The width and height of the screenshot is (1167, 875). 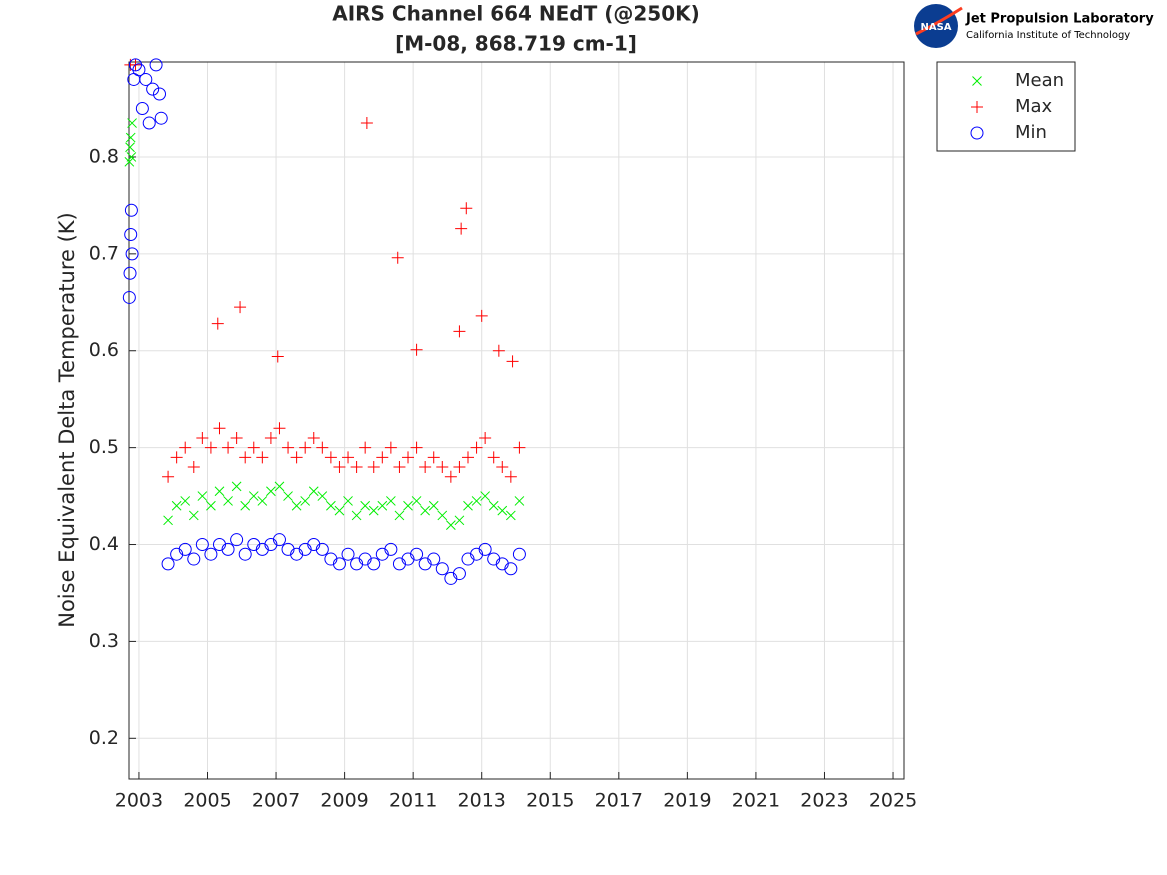 What do you see at coordinates (1031, 132) in the screenshot?
I see `legend-label: Min` at bounding box center [1031, 132].